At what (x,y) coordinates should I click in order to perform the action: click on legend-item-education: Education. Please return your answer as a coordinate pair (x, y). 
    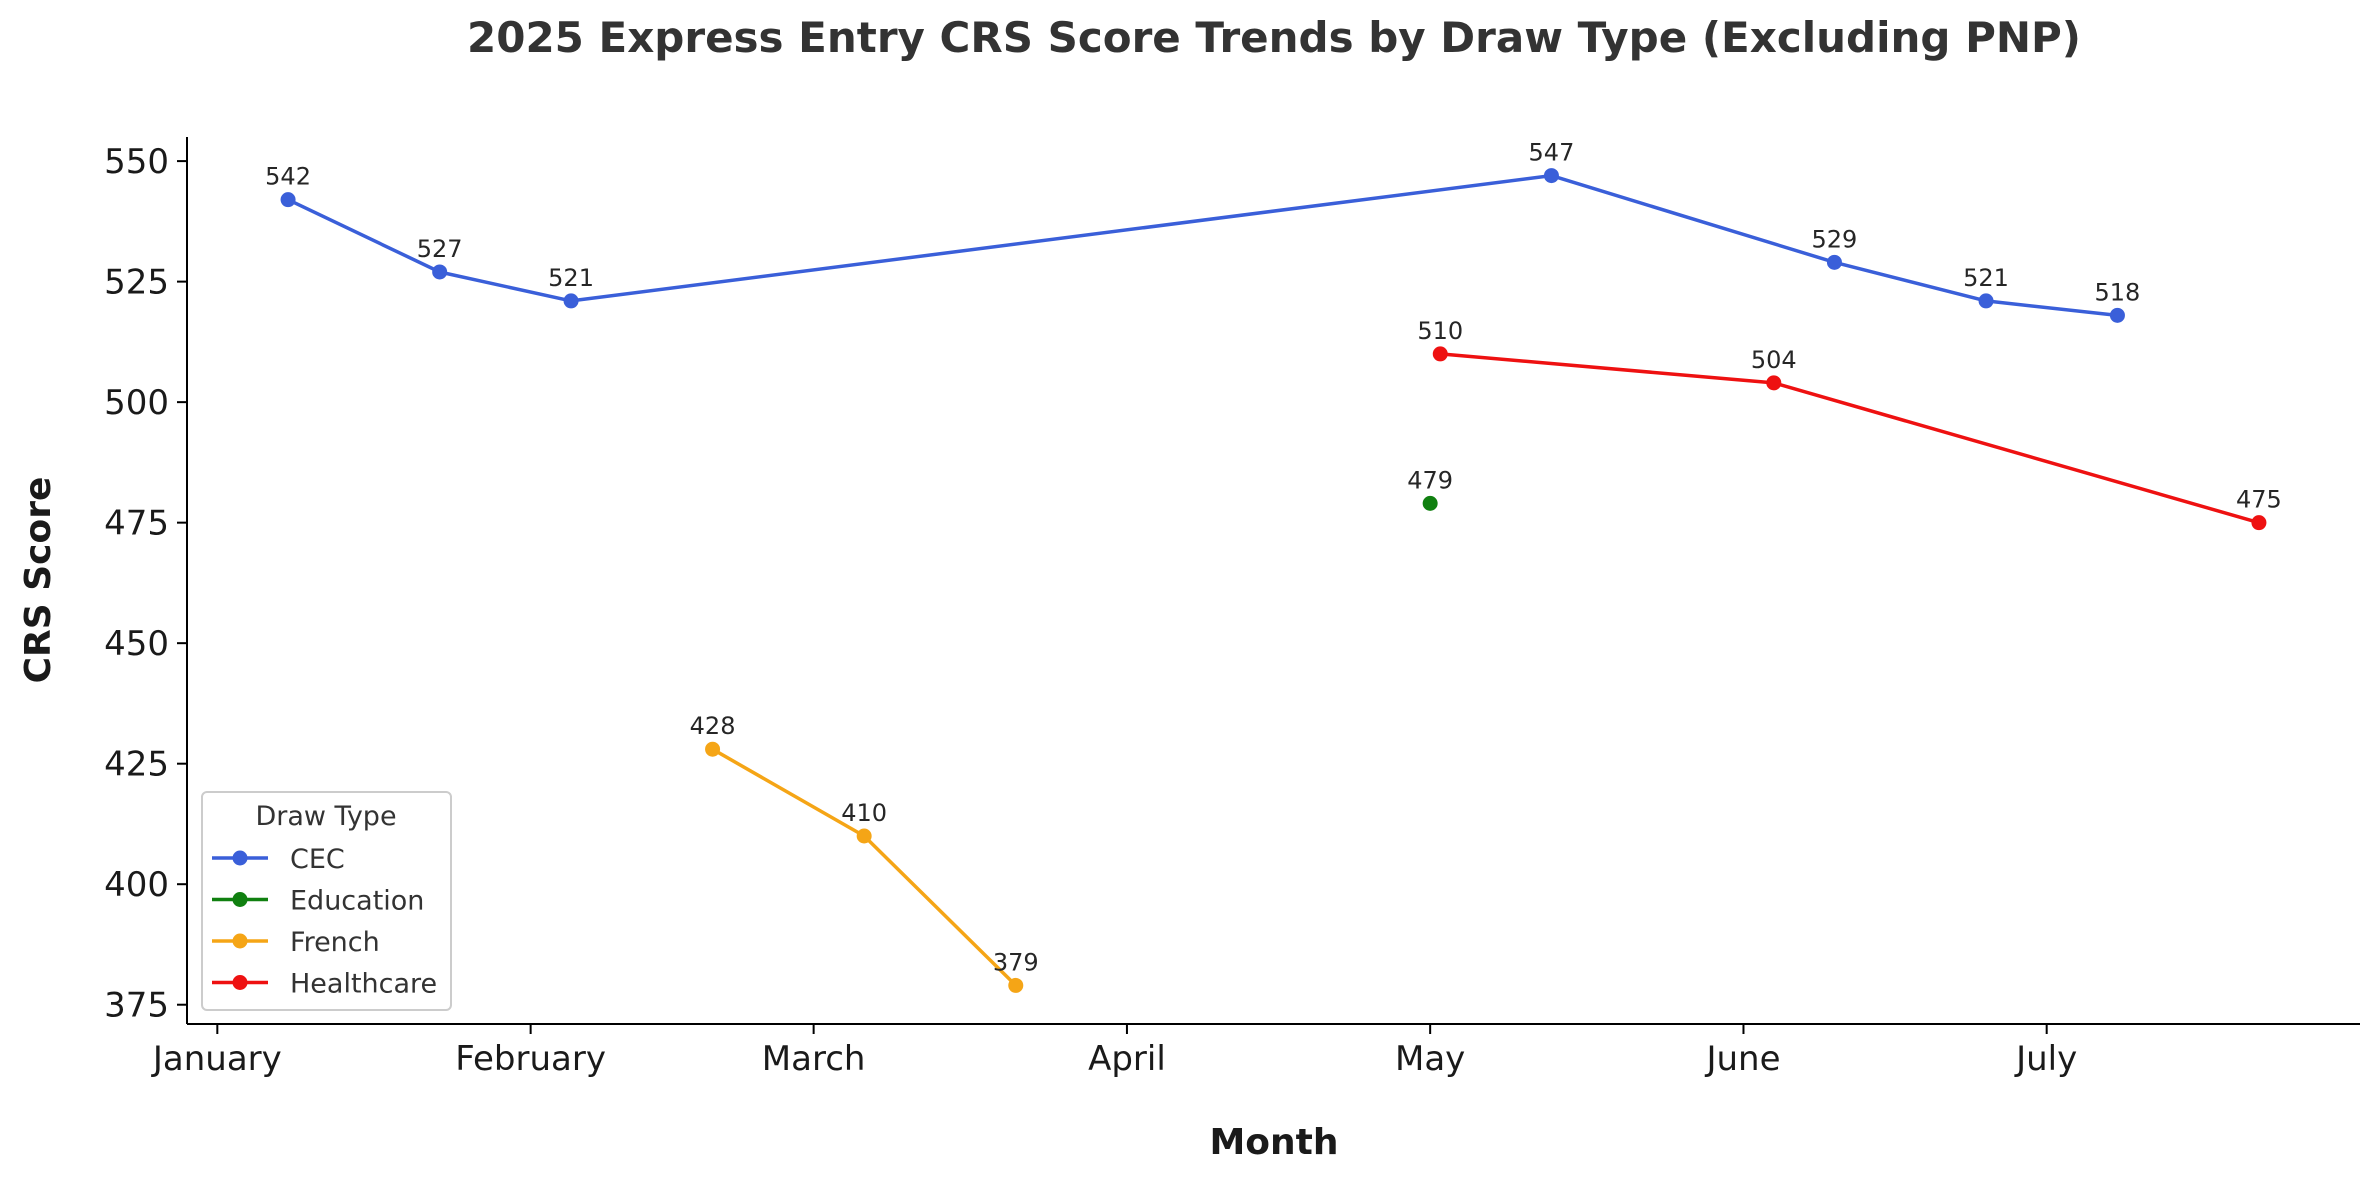
    Looking at the image, I should click on (318, 901).